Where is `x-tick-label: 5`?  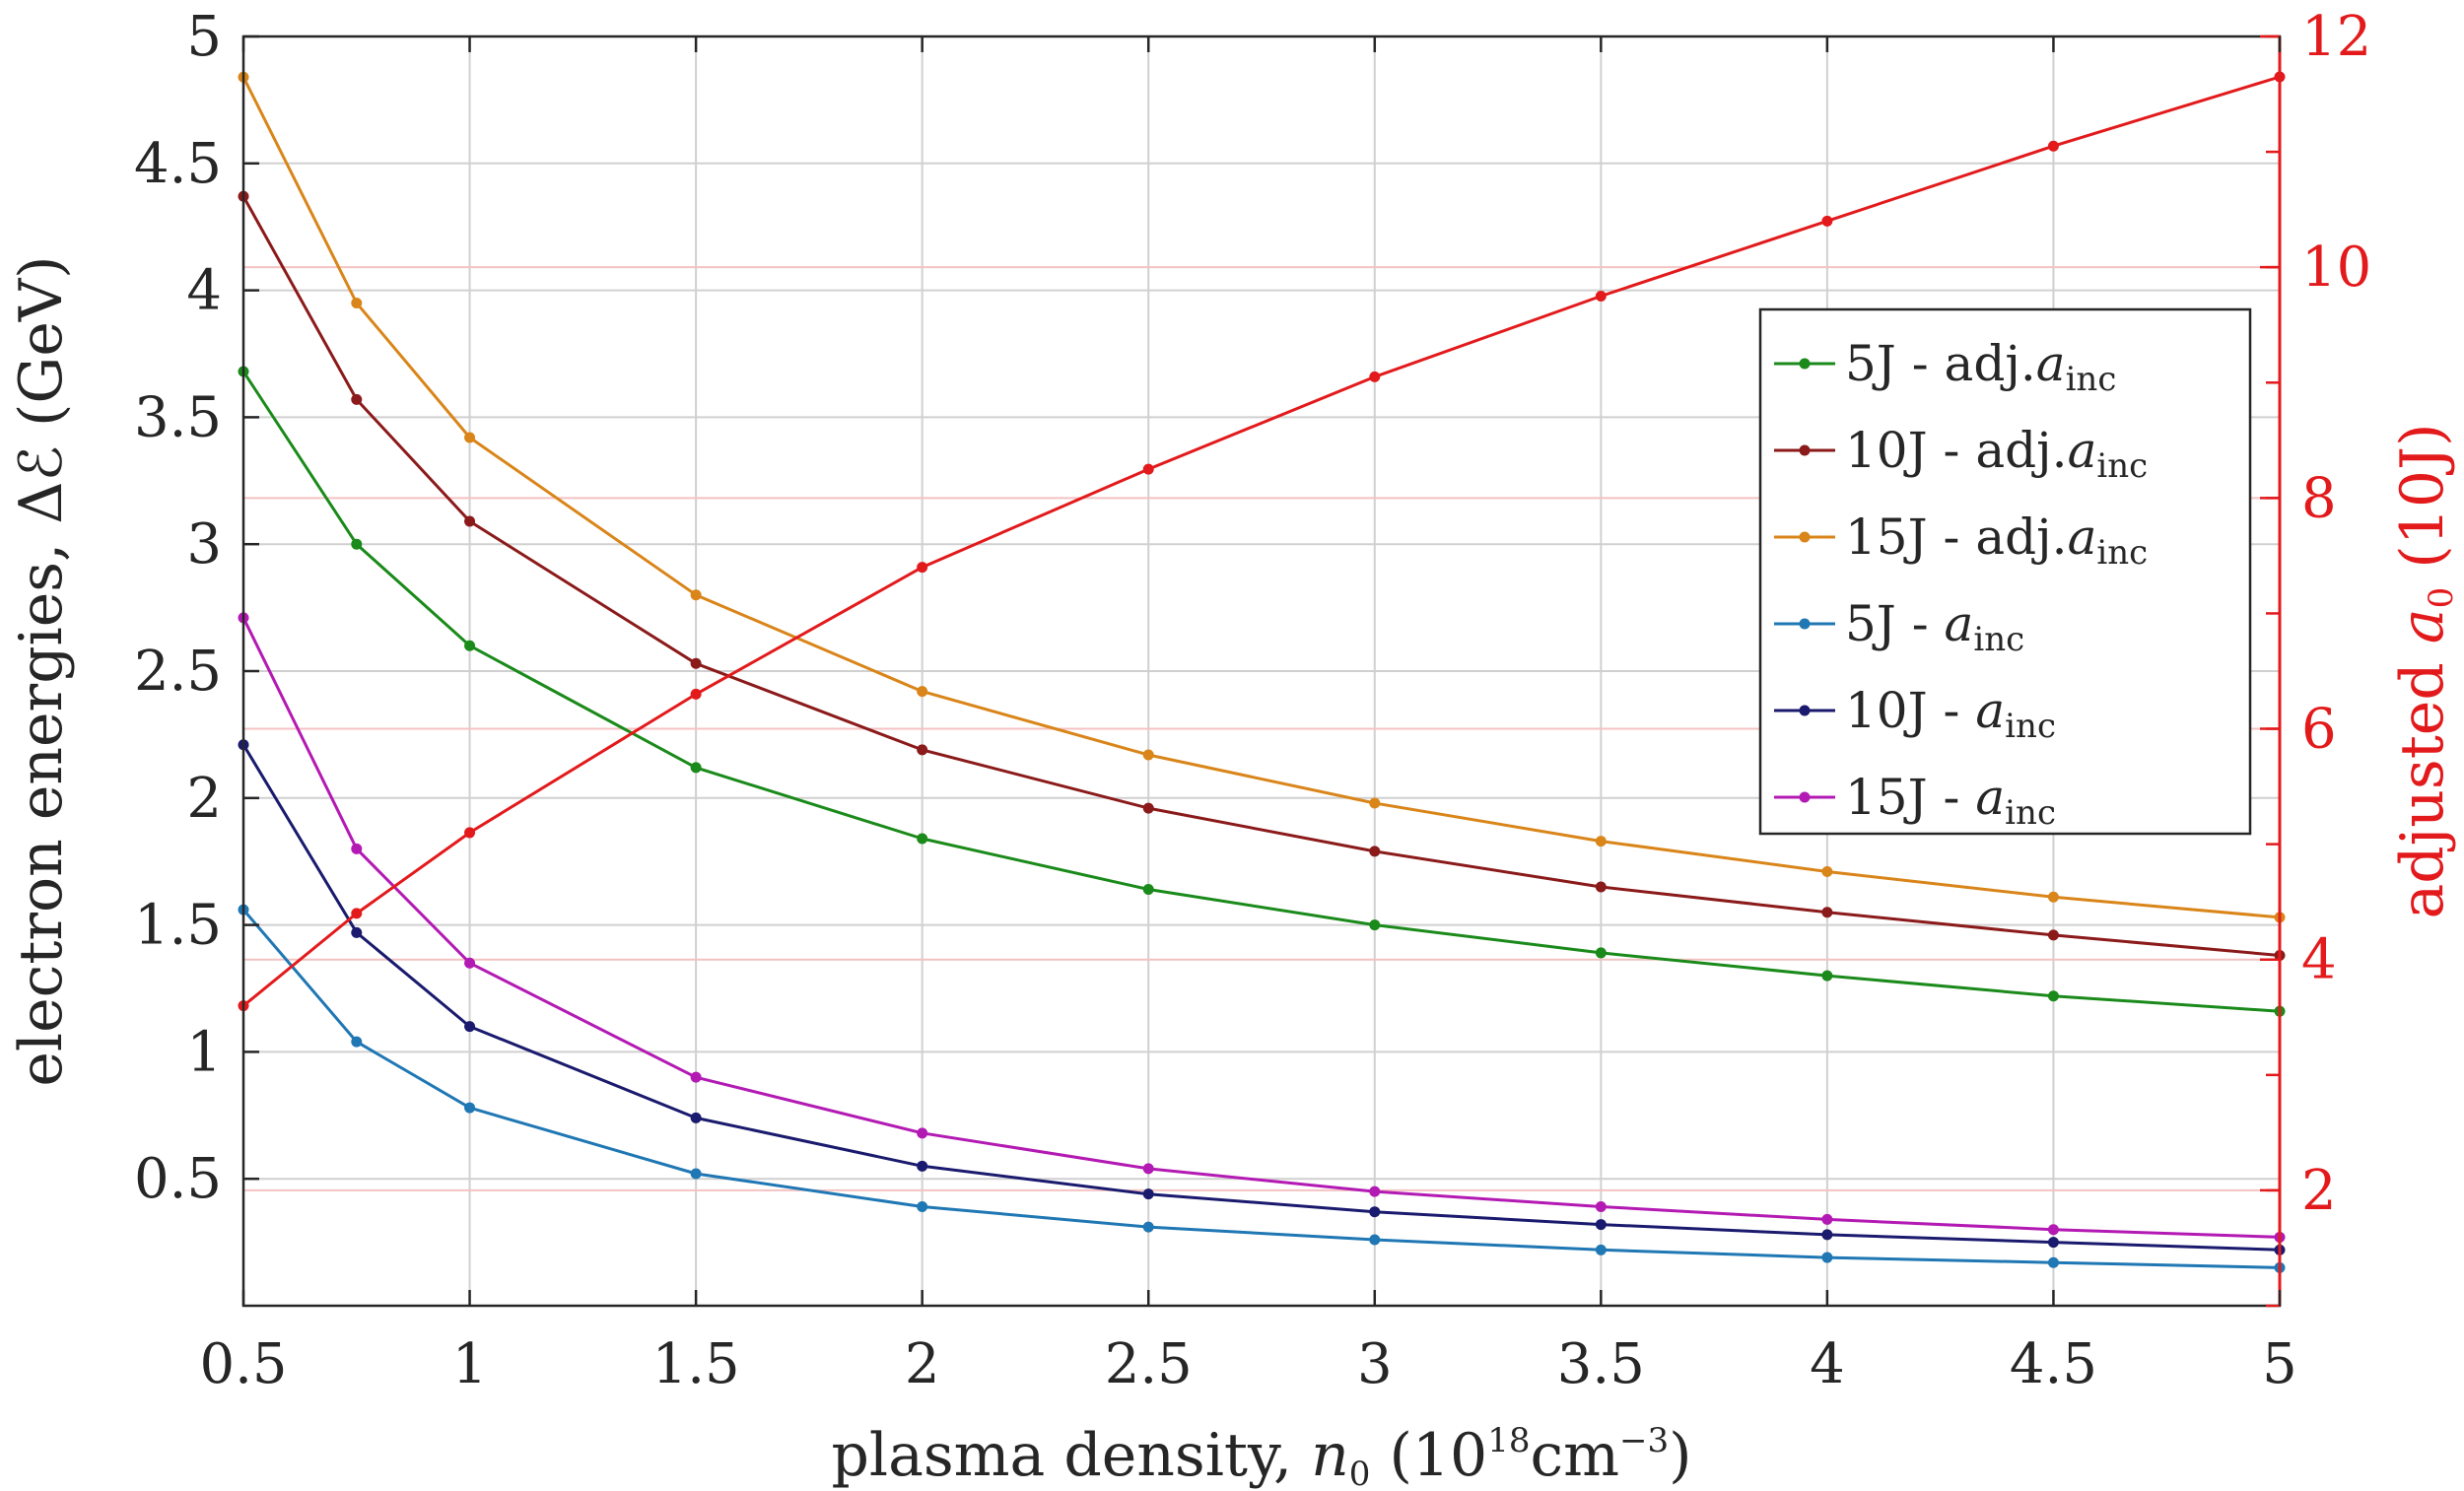 x-tick-label: 5 is located at coordinates (2279, 1364).